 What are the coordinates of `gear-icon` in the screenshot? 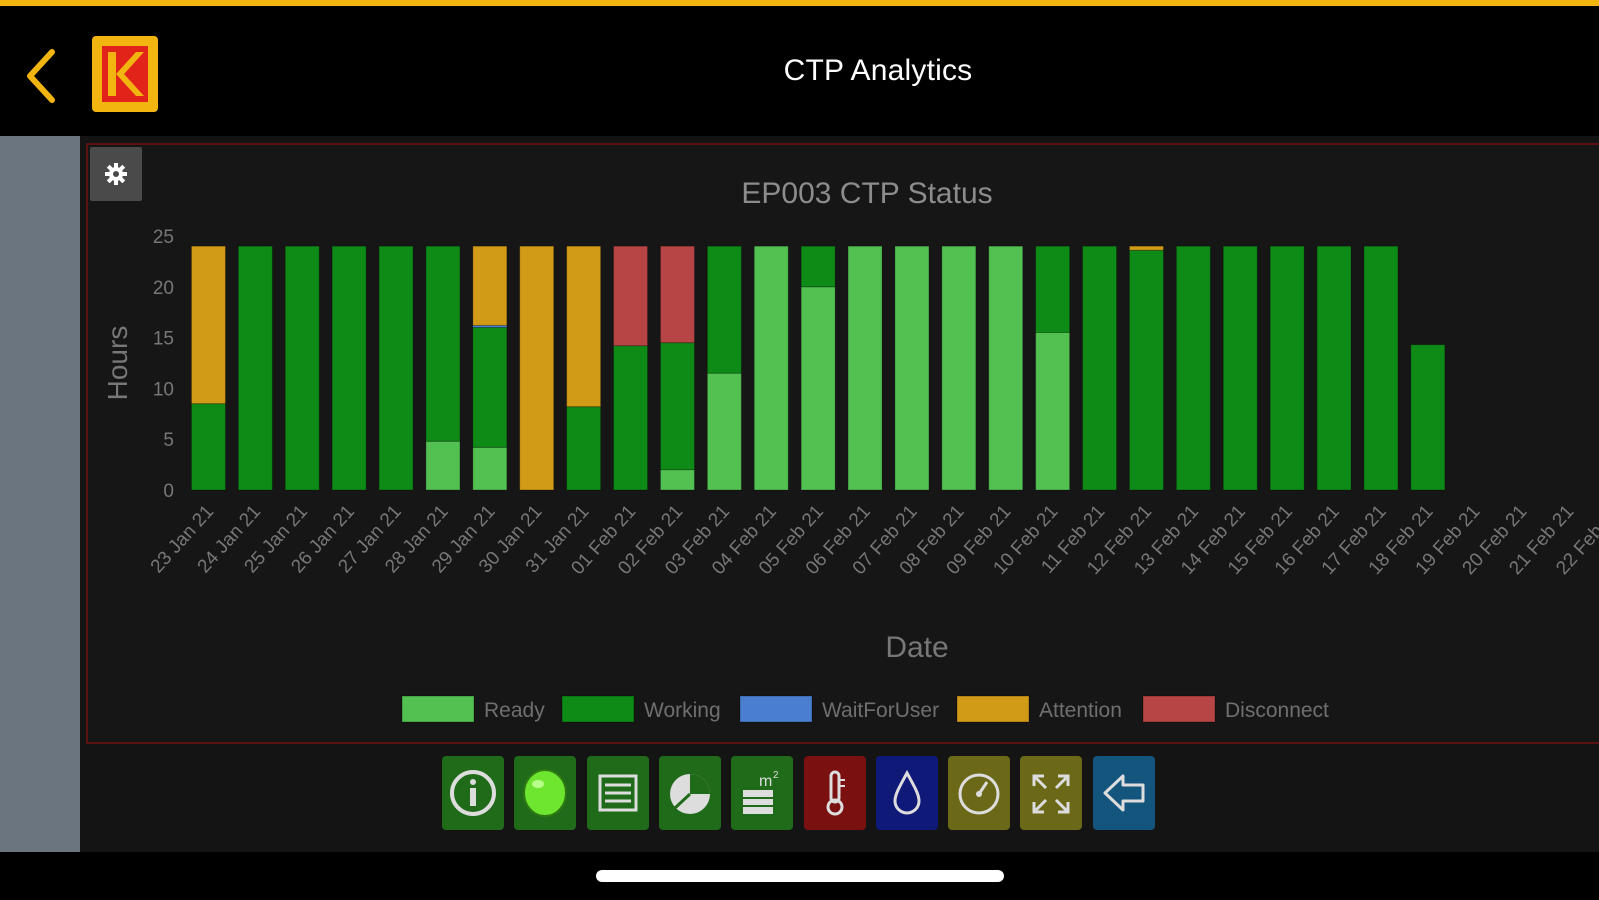 It's located at (116, 174).